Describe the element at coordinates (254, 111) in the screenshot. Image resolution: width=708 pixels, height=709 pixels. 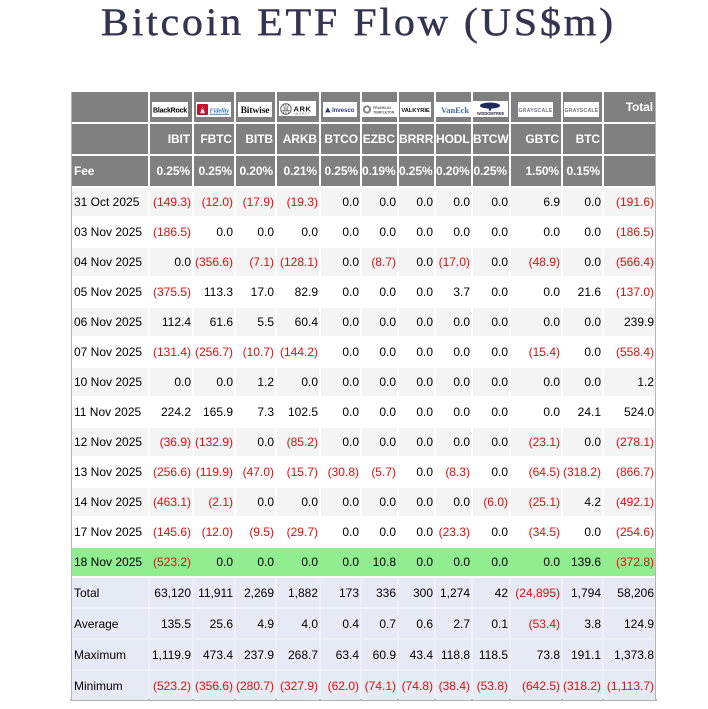
I see `svg-text: Bitwise` at that location.